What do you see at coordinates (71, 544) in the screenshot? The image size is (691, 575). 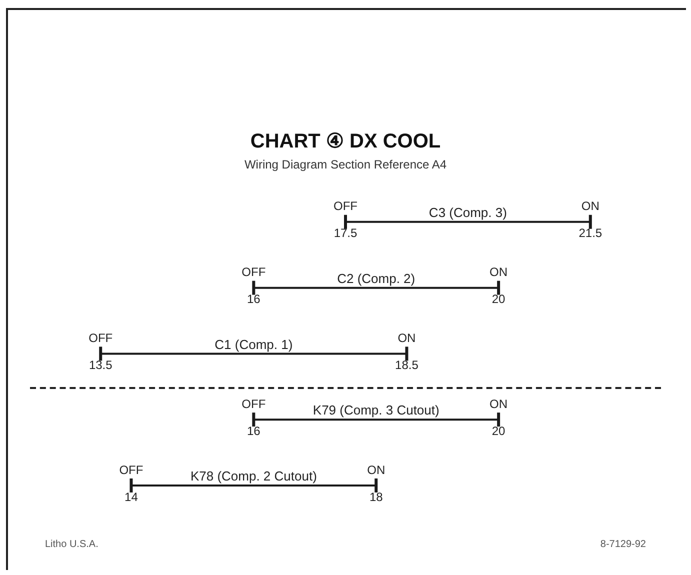 I see `text: Litho U.S.A.` at bounding box center [71, 544].